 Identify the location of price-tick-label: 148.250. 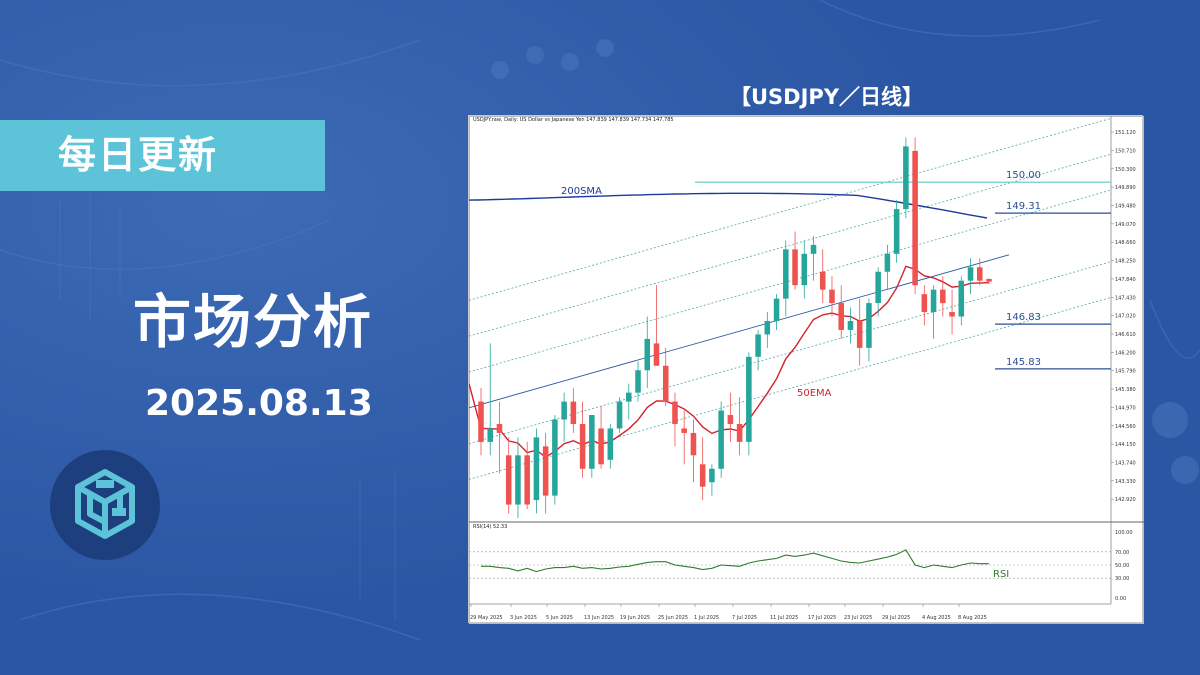
(1125, 262).